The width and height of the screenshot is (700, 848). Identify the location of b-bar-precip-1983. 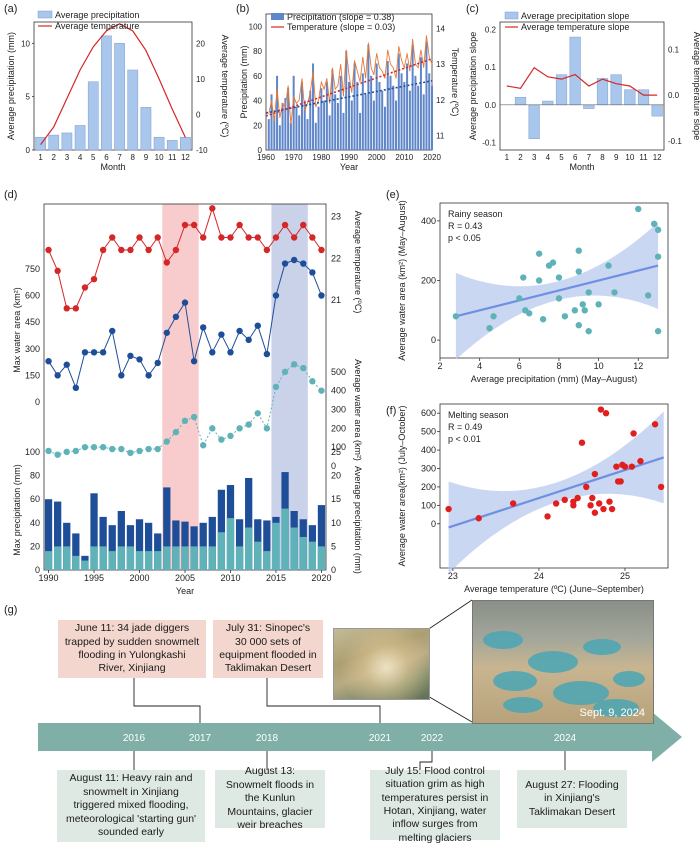
(329, 132).